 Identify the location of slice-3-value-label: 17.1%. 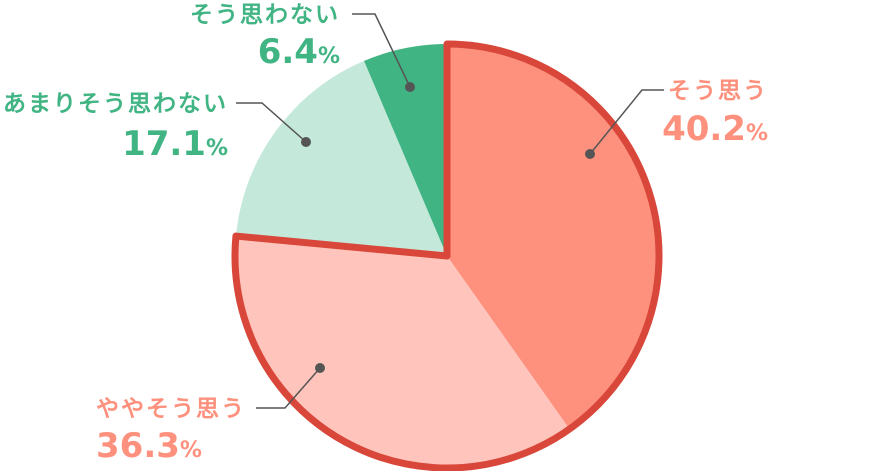
(175, 144).